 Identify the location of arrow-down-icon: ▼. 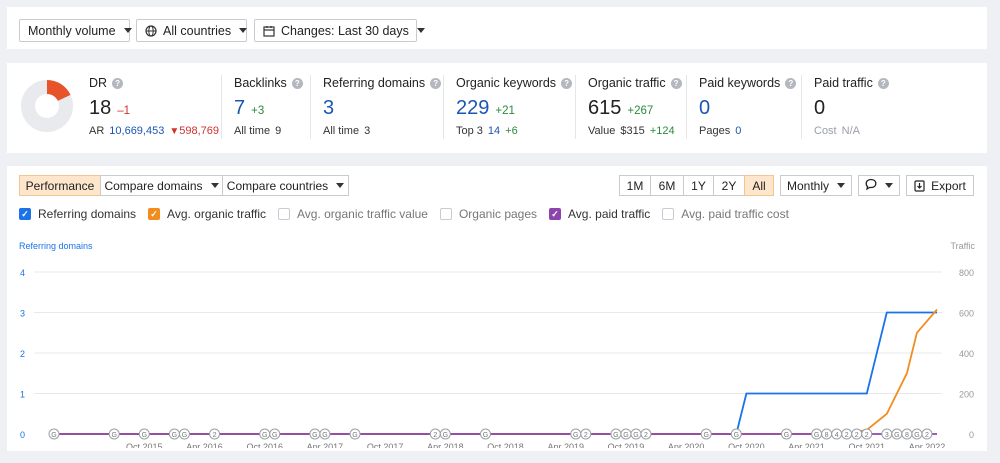
(174, 131).